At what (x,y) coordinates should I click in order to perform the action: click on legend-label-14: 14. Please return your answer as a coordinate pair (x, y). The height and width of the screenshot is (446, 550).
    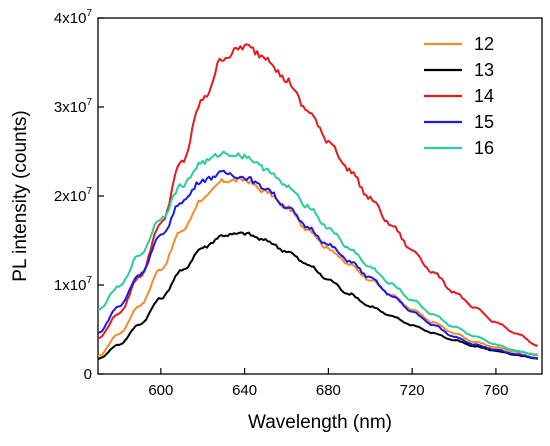
    Looking at the image, I should click on (484, 96).